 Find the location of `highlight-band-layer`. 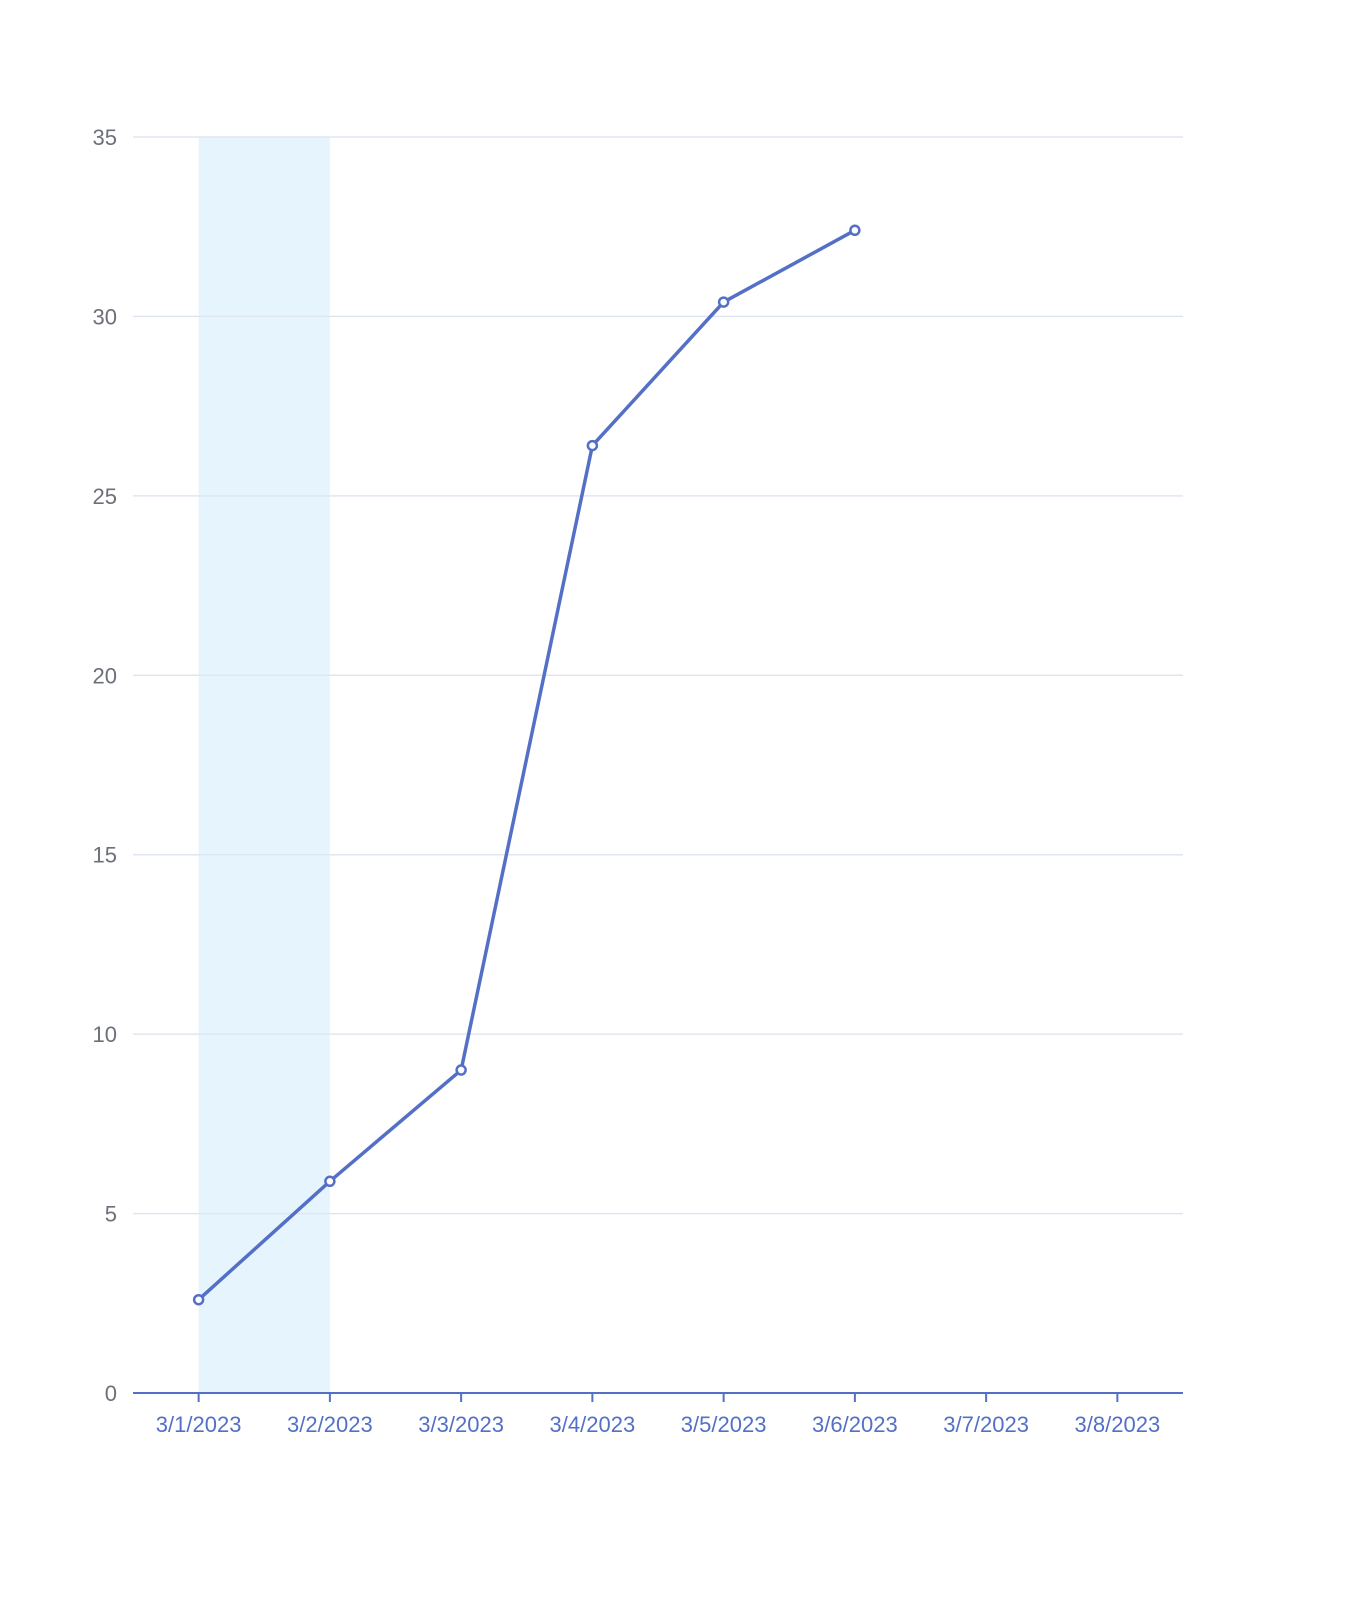

highlight-band-layer is located at coordinates (264, 765).